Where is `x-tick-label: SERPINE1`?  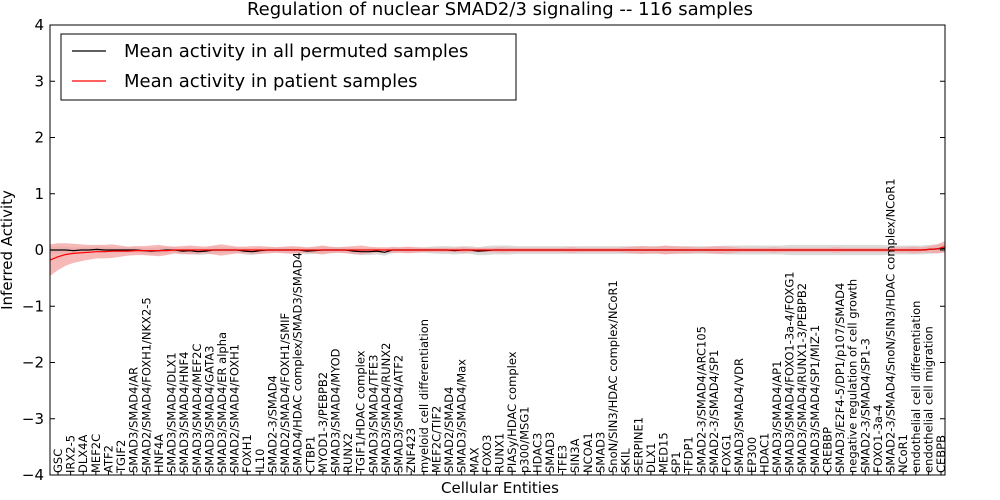
x-tick-label: SERPINE1 is located at coordinates (638, 445).